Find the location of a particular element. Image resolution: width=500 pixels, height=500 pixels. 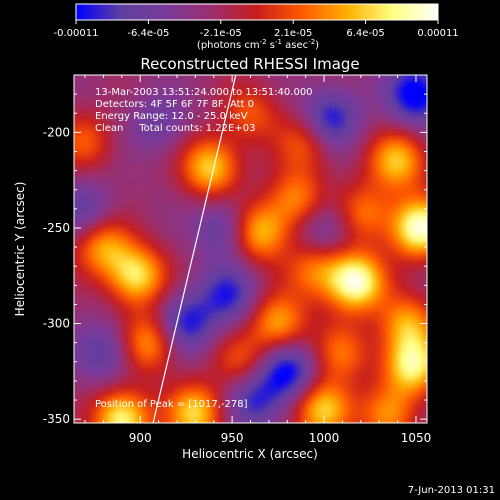

colorbar-unit-label: (photons cm-2 s-1 asec-2) is located at coordinates (258, 44).